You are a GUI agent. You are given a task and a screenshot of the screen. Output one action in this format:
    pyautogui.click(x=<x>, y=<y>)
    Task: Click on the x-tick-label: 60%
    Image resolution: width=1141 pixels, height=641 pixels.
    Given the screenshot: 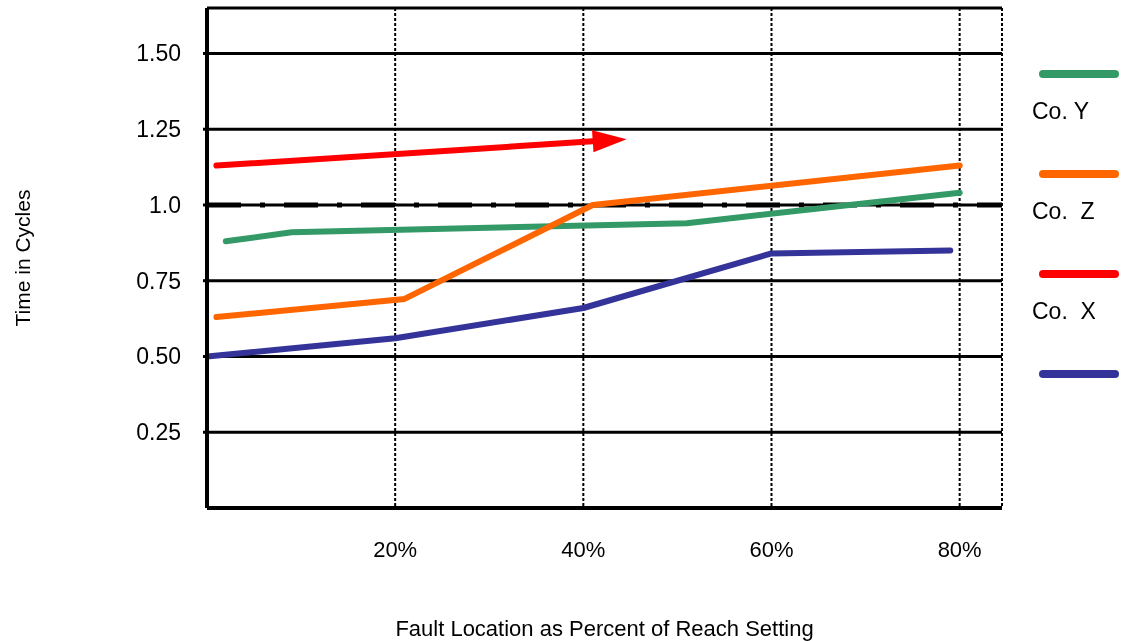 What is the action you would take?
    pyautogui.click(x=771, y=549)
    